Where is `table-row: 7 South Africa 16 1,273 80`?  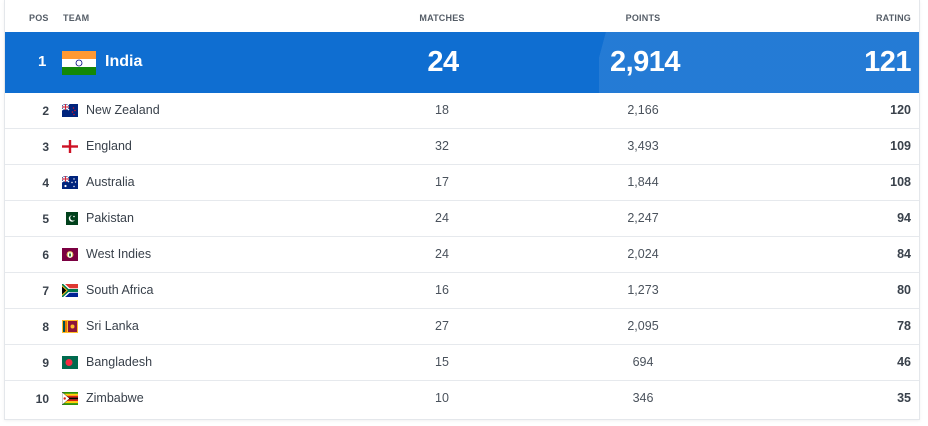
table-row: 7 South Africa 16 1,273 80 is located at coordinates (462, 291).